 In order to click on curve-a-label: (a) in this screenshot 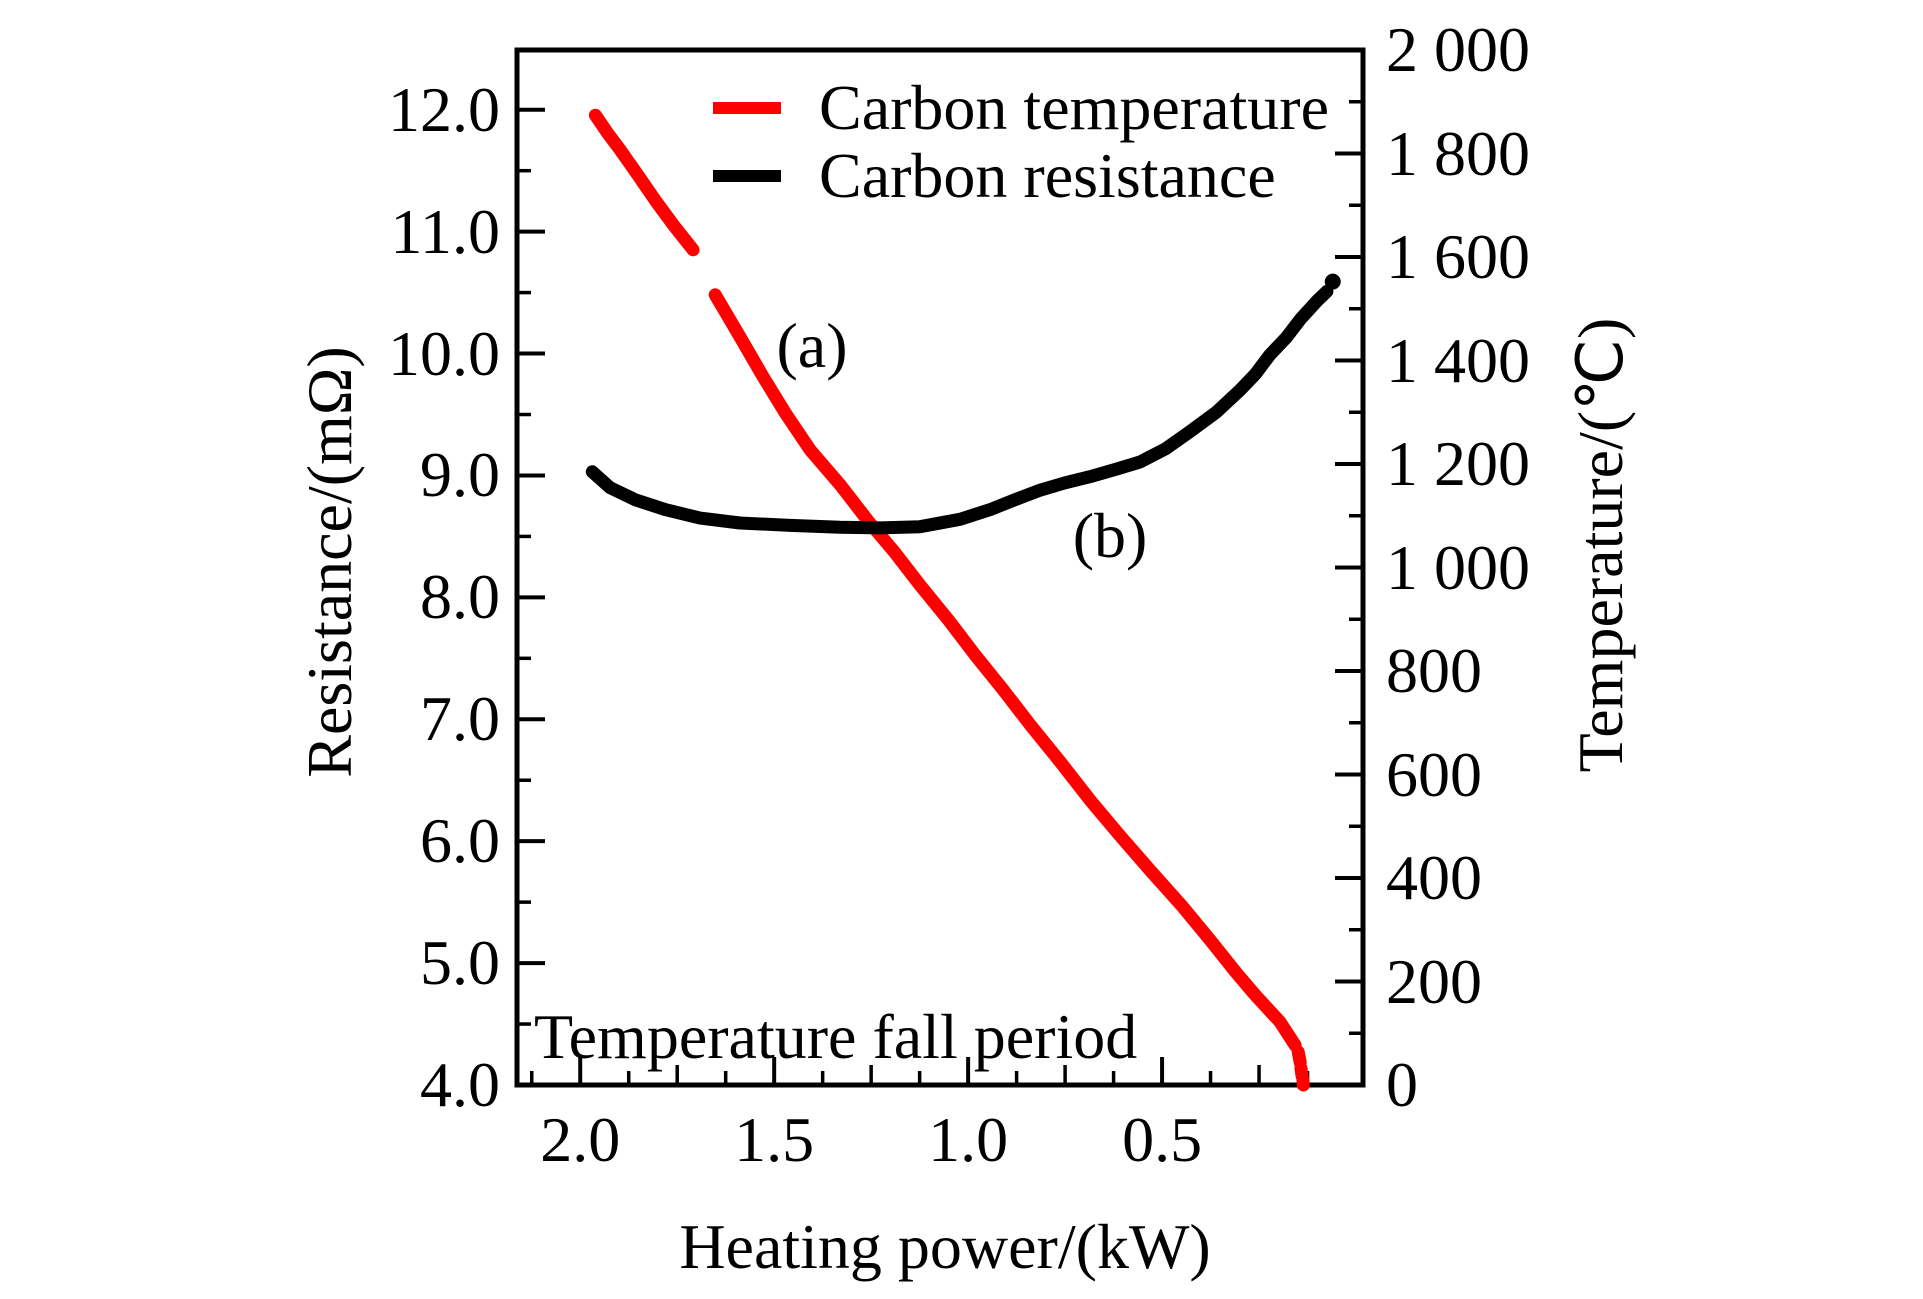, I will do `click(812, 345)`.